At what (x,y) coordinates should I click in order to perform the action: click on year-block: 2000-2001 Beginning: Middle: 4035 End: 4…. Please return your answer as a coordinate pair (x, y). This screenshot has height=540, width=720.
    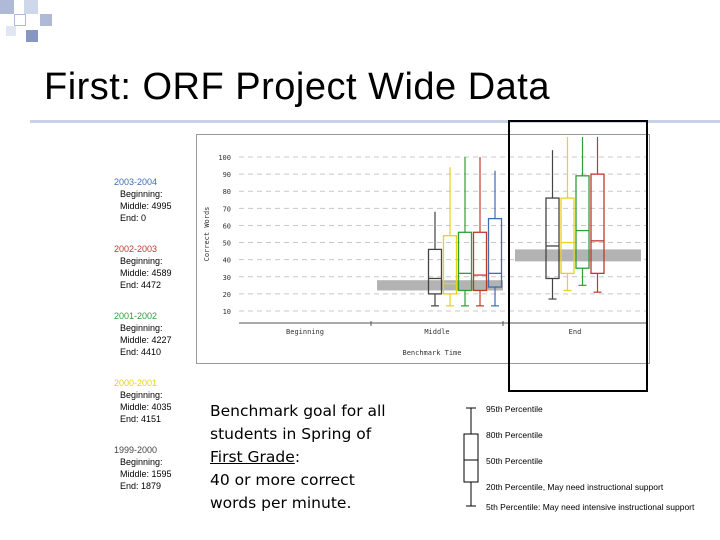
    Looking at the image, I should click on (153, 401).